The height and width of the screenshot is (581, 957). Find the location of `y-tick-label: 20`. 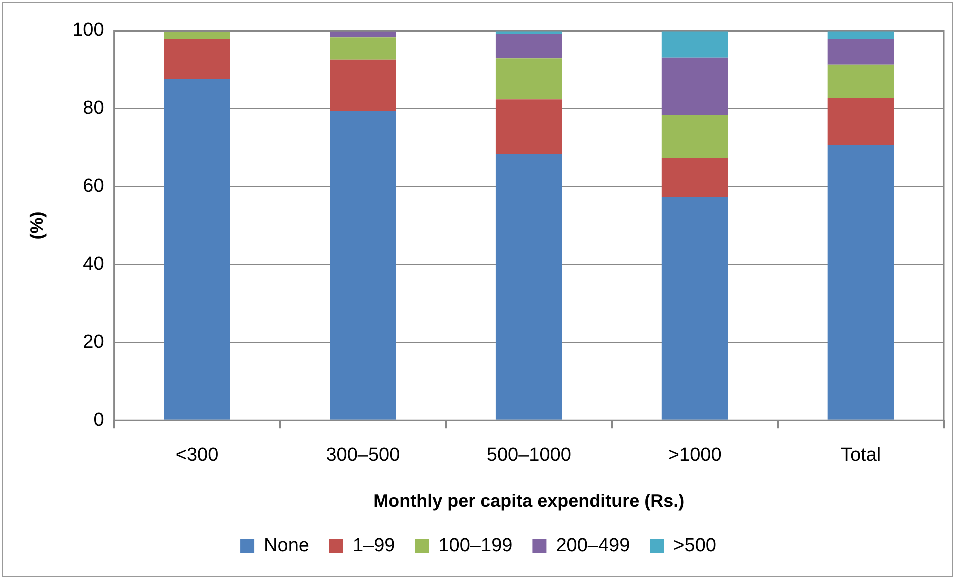

y-tick-label: 20 is located at coordinates (93, 342).